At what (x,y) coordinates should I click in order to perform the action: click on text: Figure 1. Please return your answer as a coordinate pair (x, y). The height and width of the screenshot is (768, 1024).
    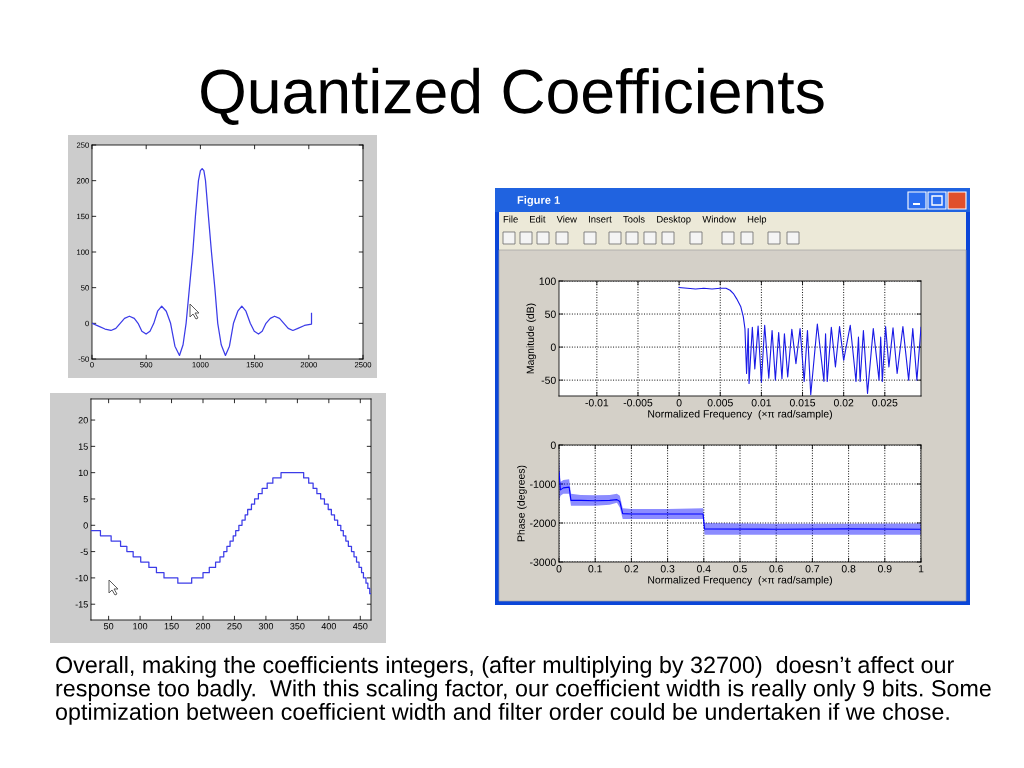
    Looking at the image, I should click on (538, 201).